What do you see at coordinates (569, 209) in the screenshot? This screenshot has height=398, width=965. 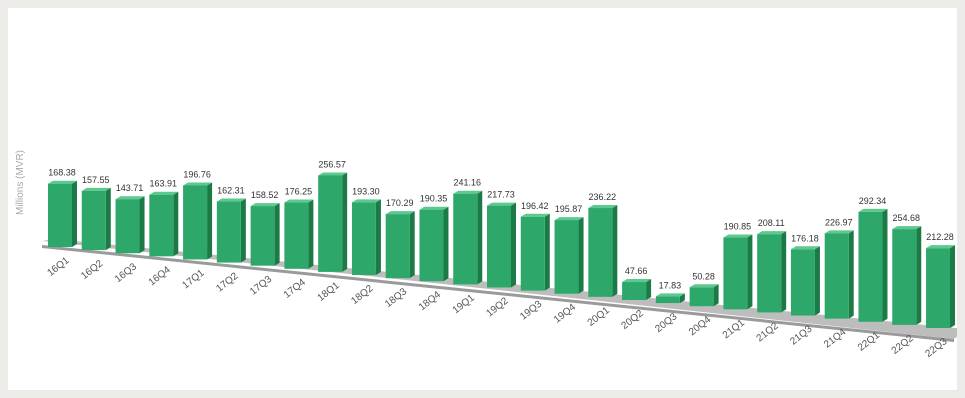 I see `value-label: 195.87` at bounding box center [569, 209].